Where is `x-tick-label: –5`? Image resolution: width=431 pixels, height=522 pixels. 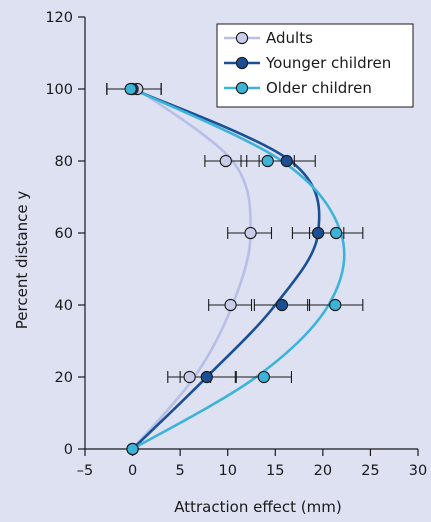
x-tick-label: –5 is located at coordinates (85, 471).